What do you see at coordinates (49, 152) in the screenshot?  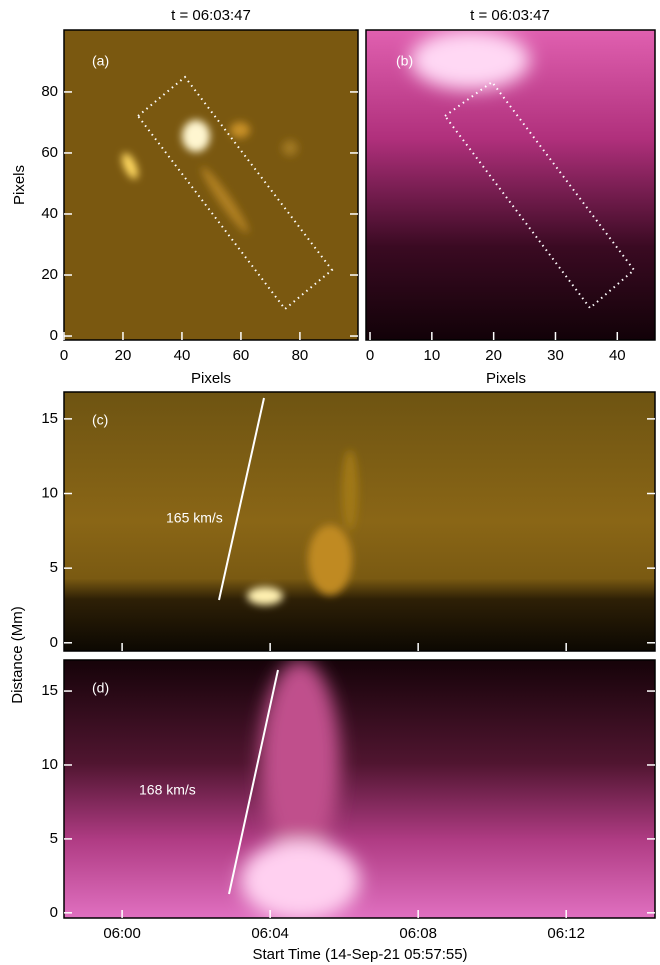 I see `y-tick-label: 60` at bounding box center [49, 152].